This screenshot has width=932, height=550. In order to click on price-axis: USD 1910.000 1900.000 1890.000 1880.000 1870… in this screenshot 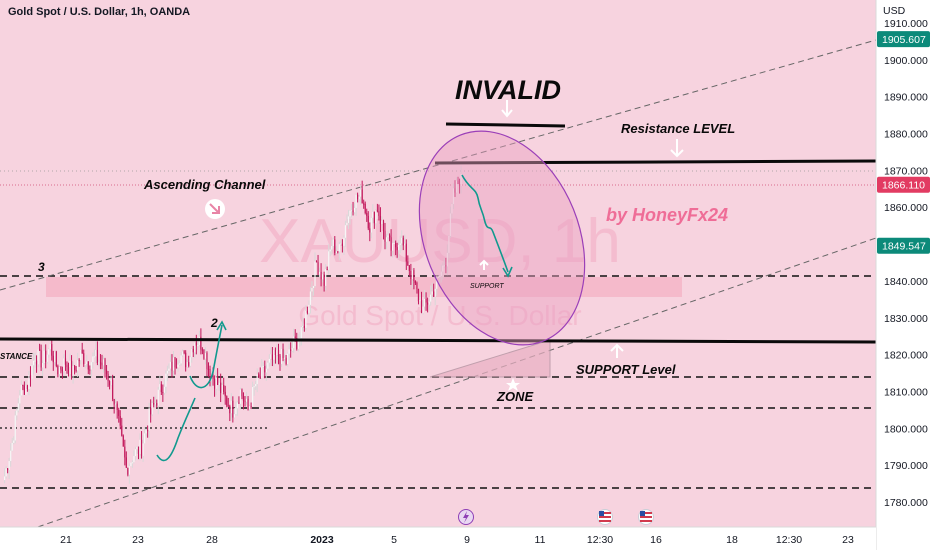, I will do `click(903, 275)`.